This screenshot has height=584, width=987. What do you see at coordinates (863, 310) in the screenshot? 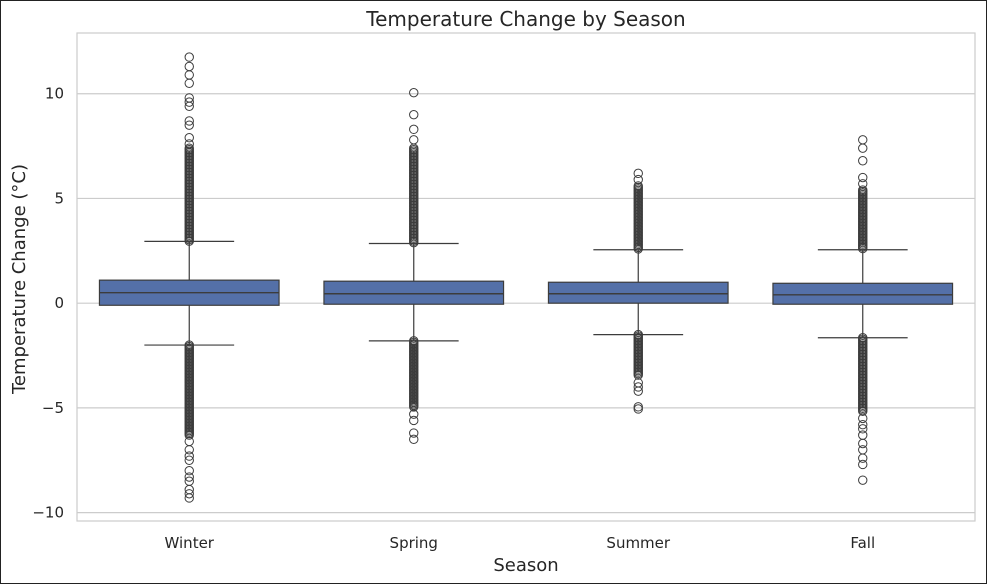
I see `box-group-fall` at bounding box center [863, 310].